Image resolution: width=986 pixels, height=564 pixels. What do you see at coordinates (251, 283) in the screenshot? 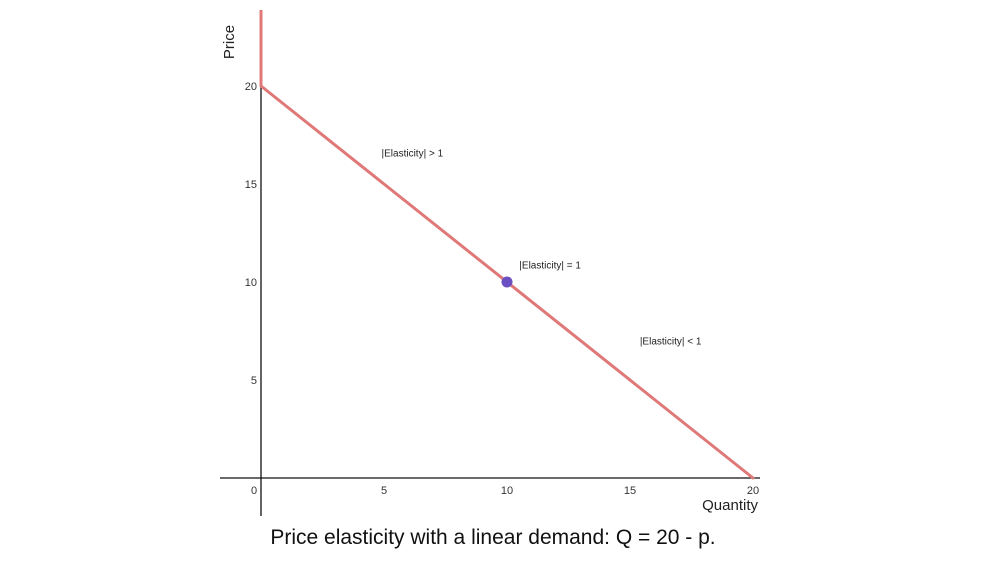
I see `y-tick-label: 10` at bounding box center [251, 283].